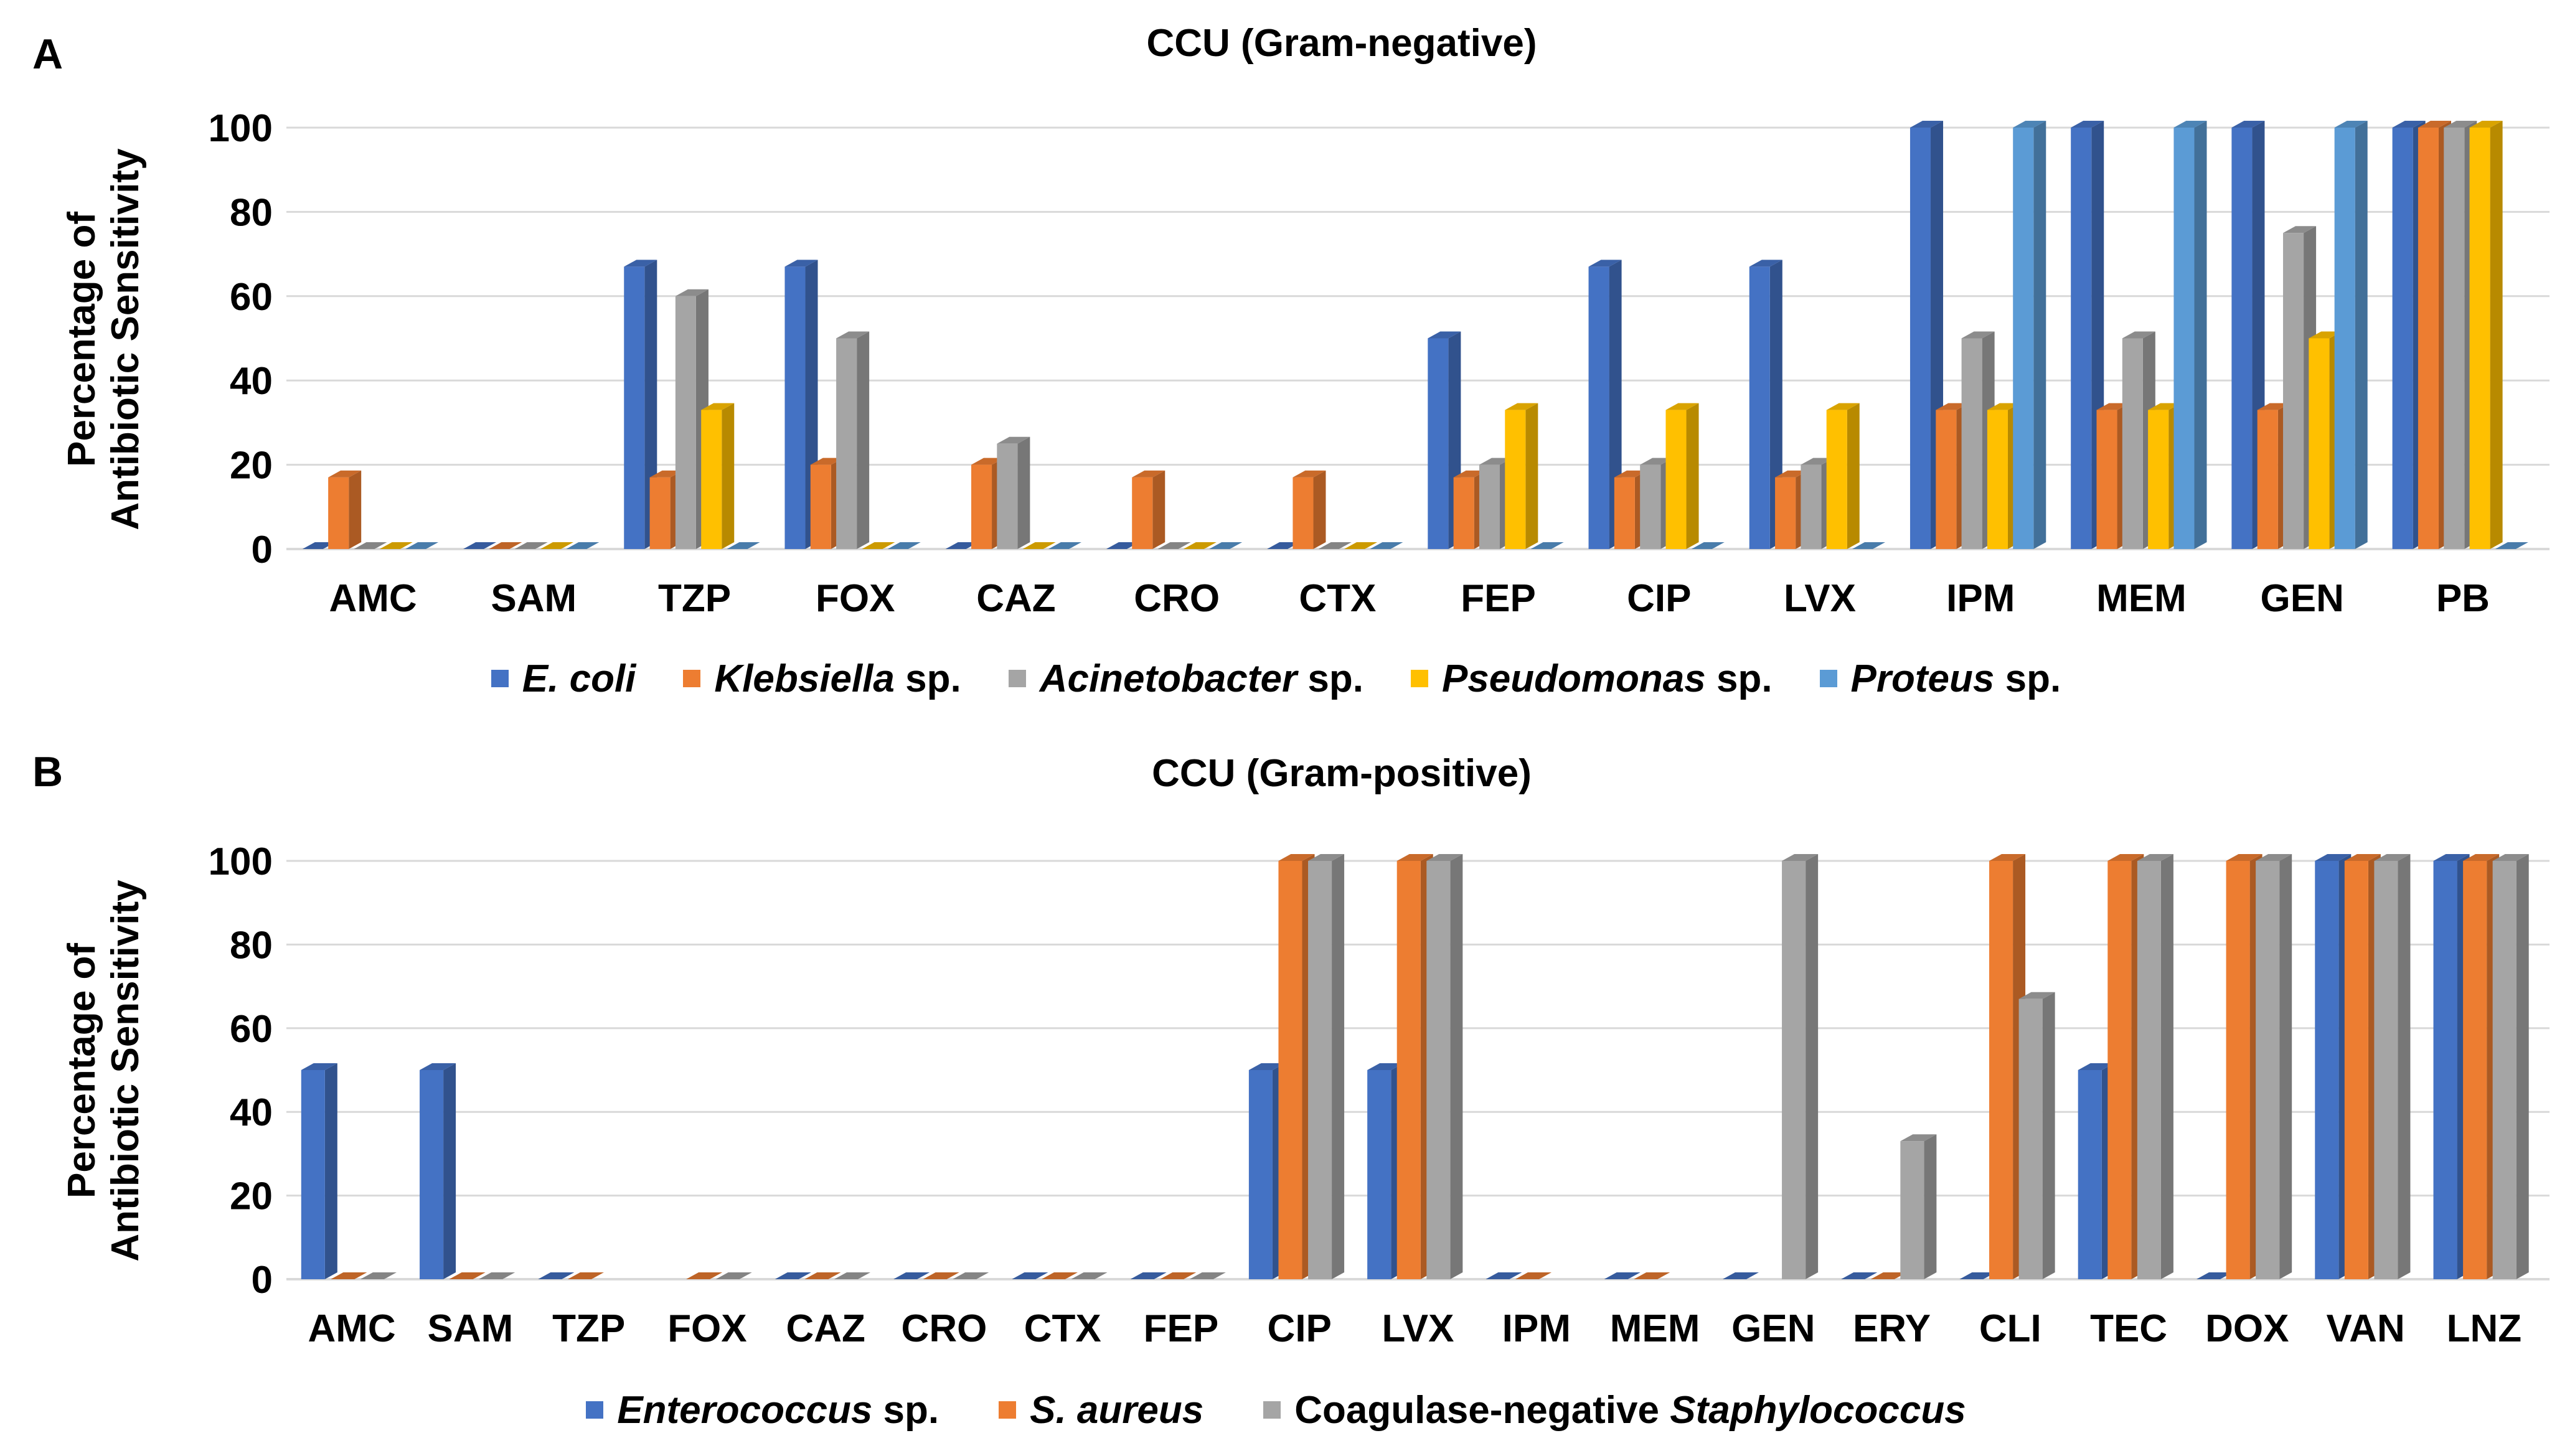  Describe the element at coordinates (1818, 1410) in the screenshot. I see `legend-label-italic: Staphylococcus` at that location.